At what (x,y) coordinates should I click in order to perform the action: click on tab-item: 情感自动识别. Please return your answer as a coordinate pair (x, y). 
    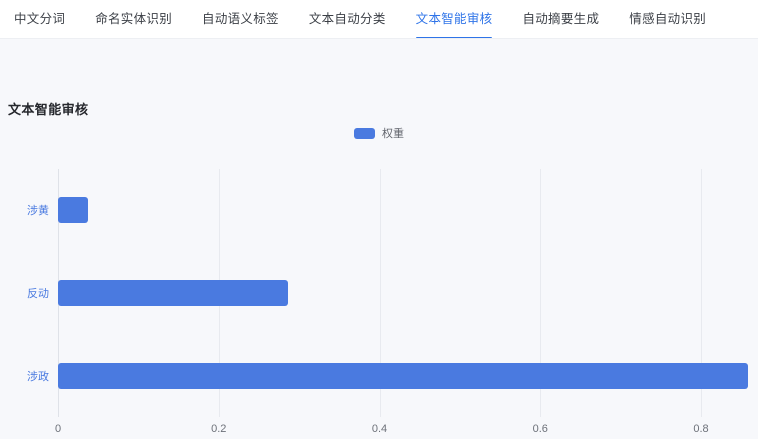
    Looking at the image, I should click on (667, 19).